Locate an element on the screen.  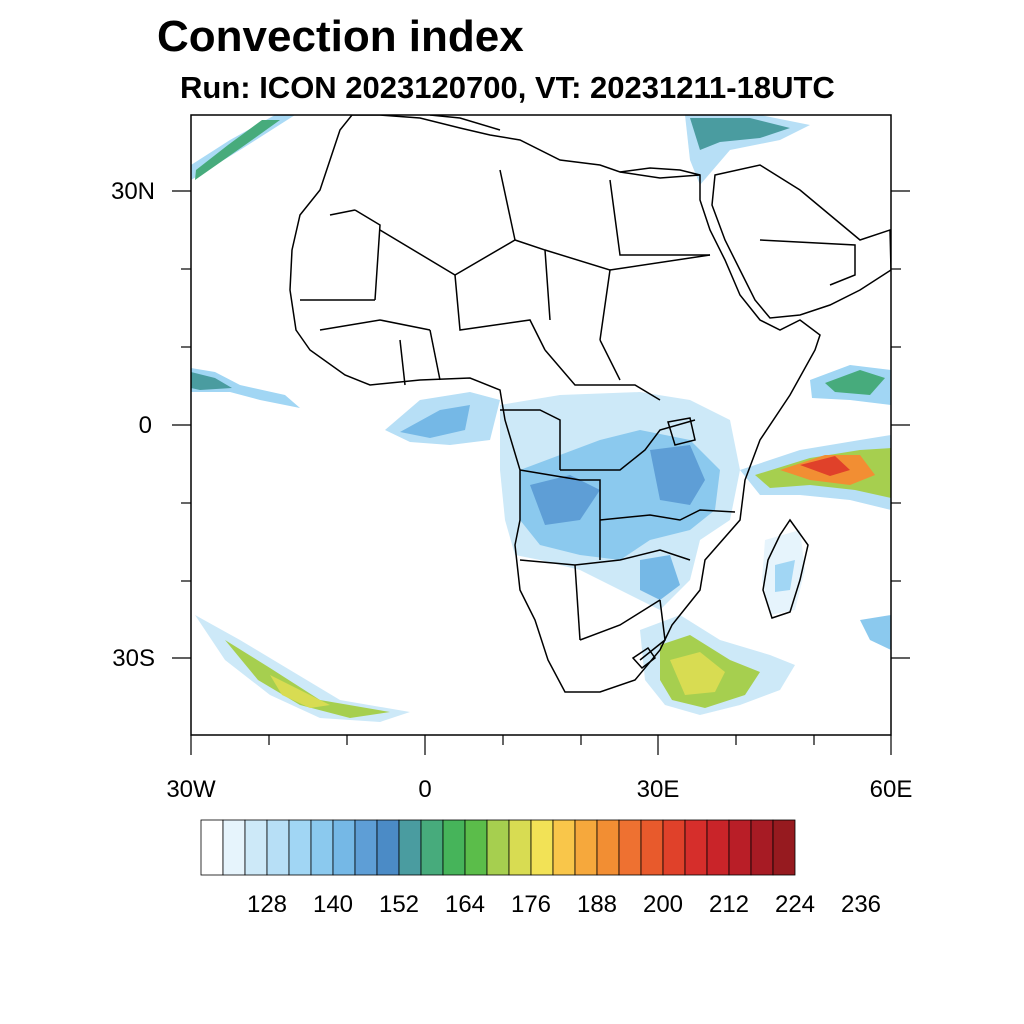
lat-label-30n: 30N is located at coordinates (133, 191).